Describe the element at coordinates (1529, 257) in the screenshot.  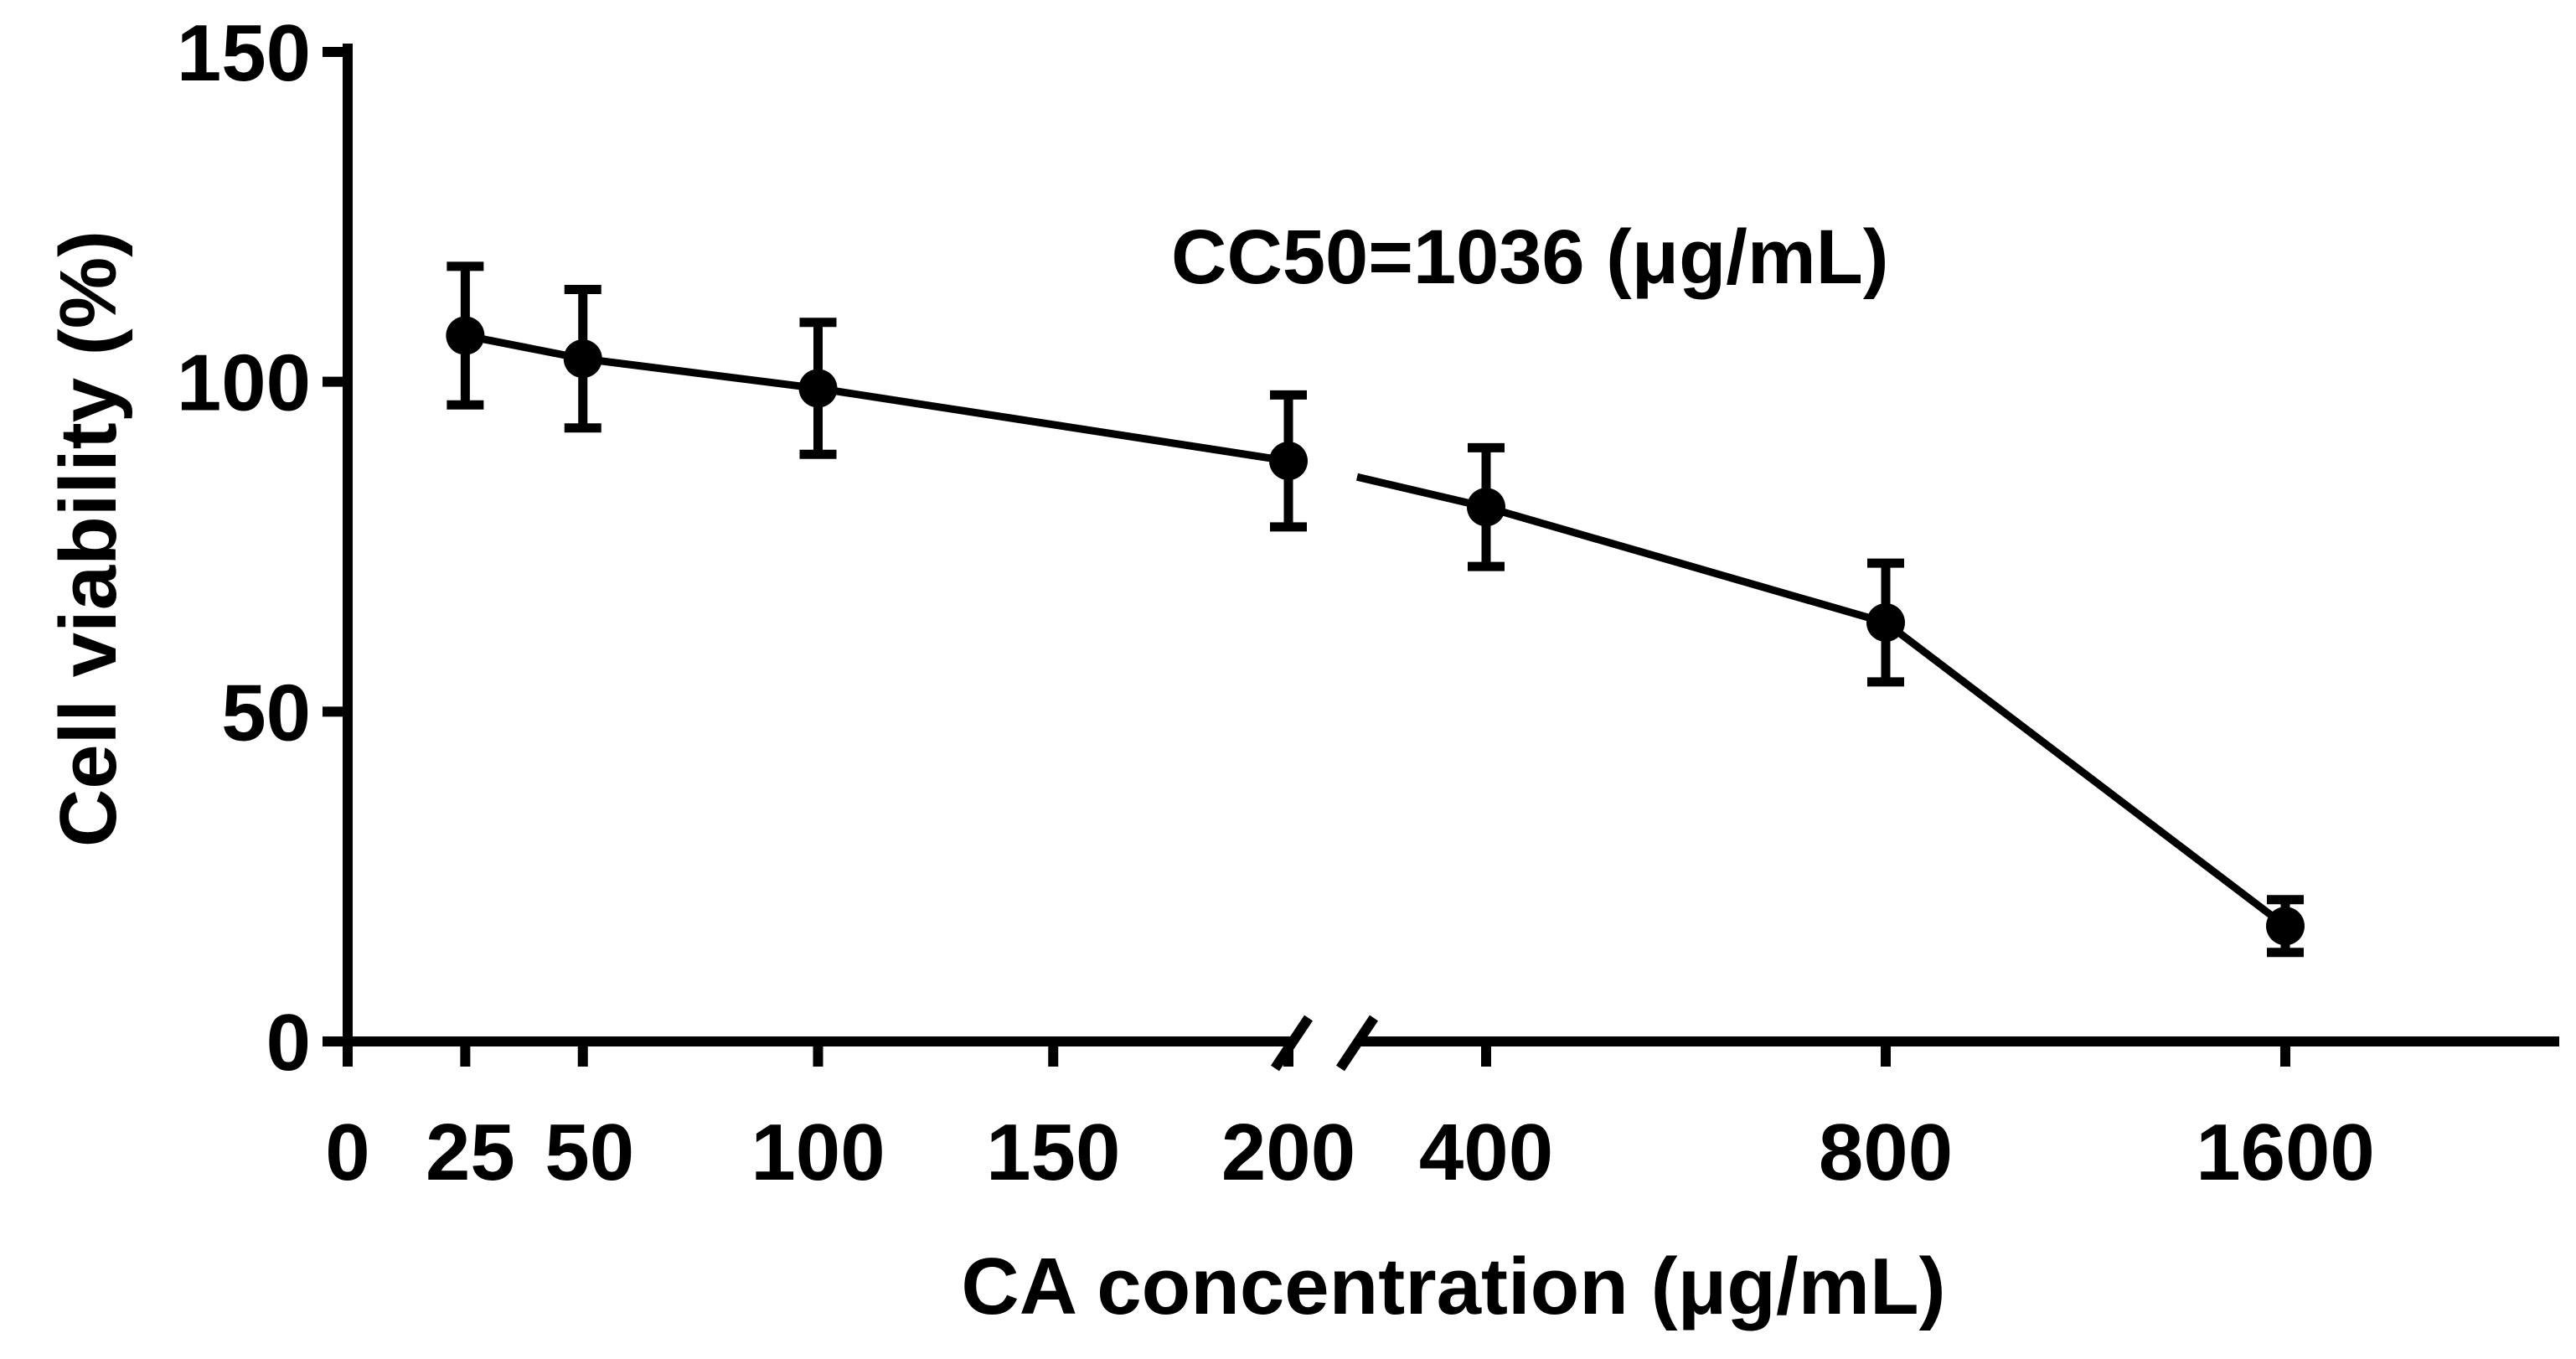
I see `cc50-annotation: CC50=1036 (μg/mL)` at that location.